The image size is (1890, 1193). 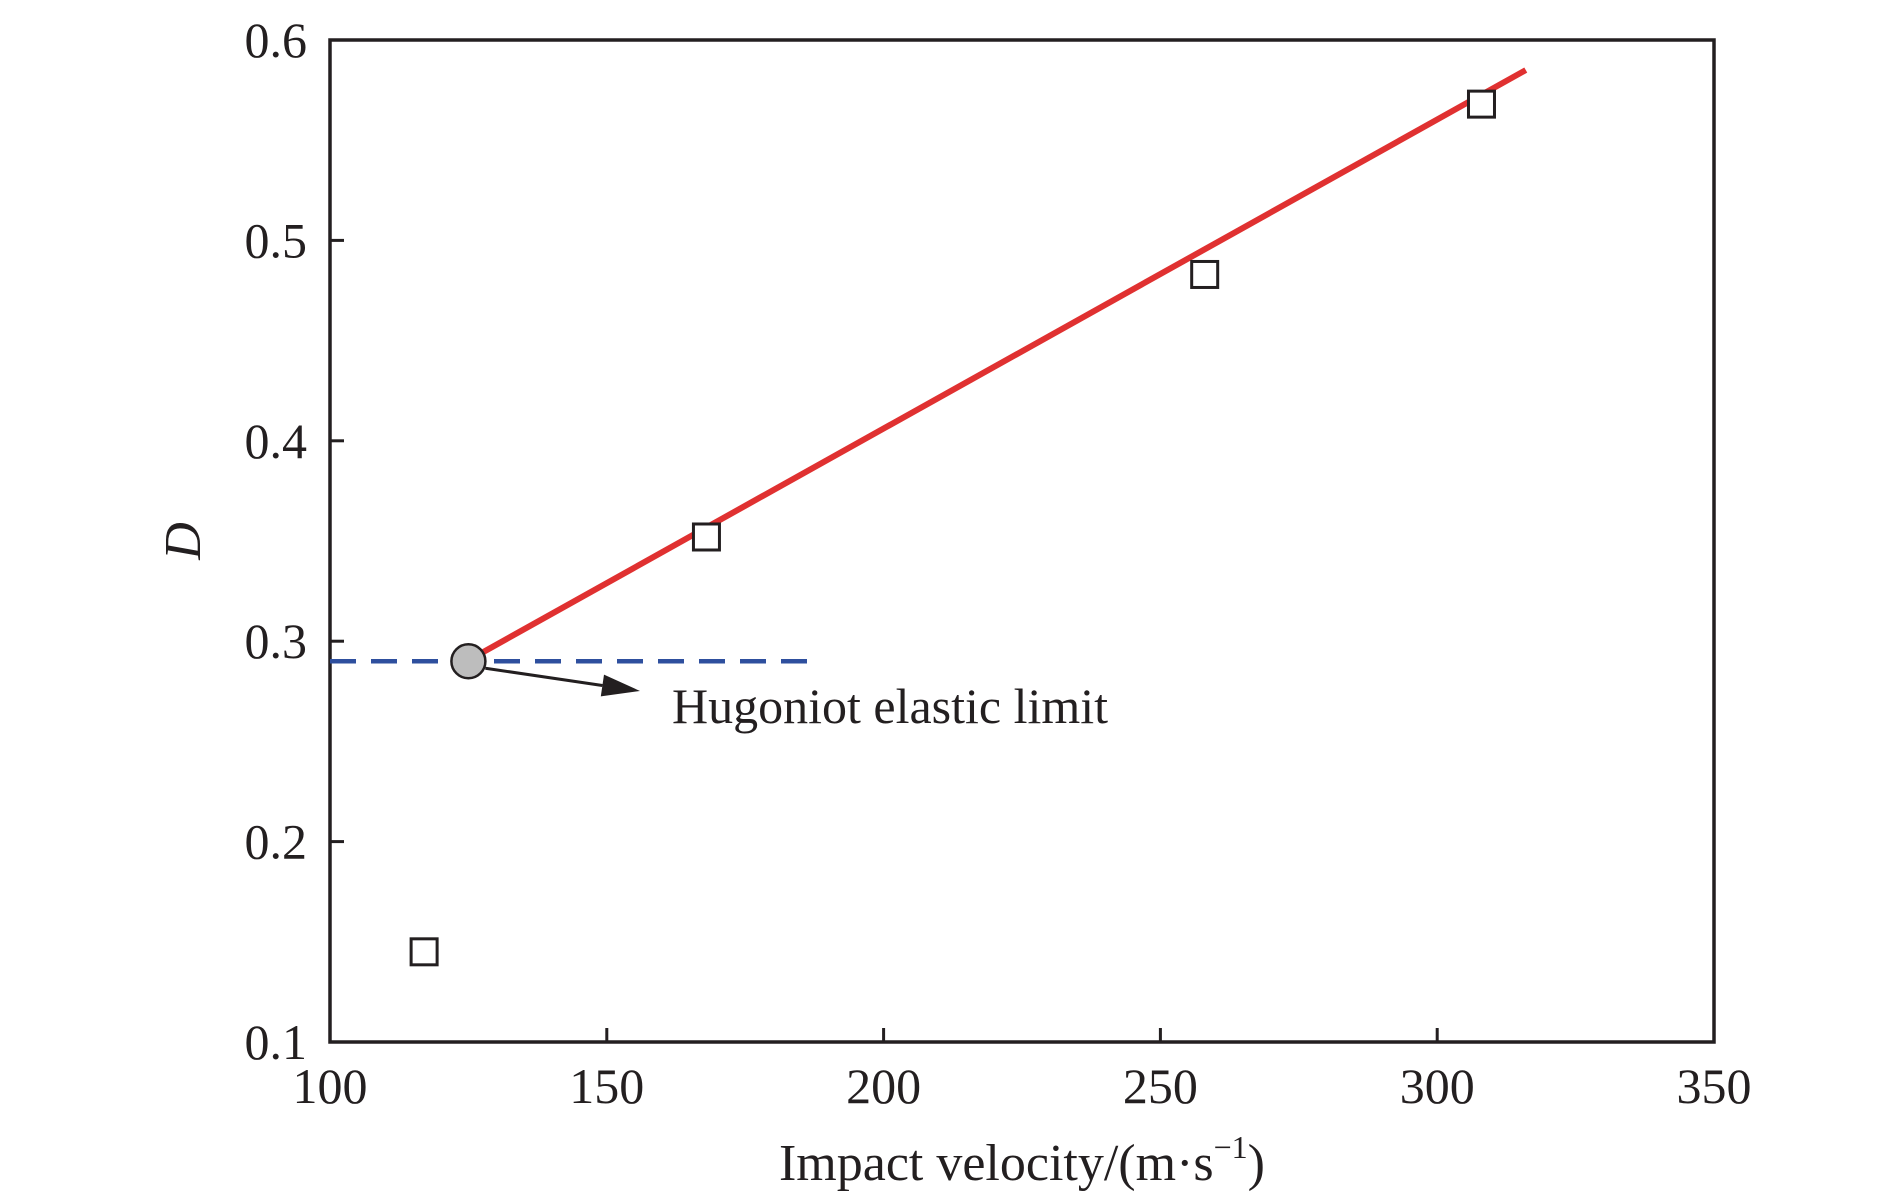 What do you see at coordinates (276, 240) in the screenshot?
I see `y-tick-label: 0.5` at bounding box center [276, 240].